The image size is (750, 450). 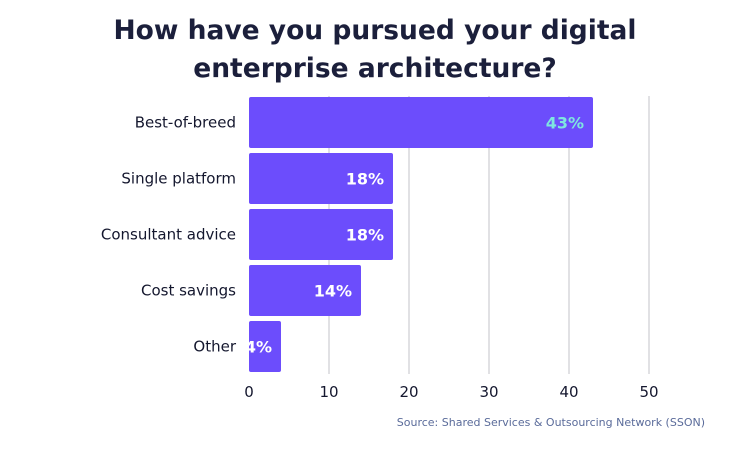 I want to click on x-tick-label-10: 10, so click(x=328, y=392).